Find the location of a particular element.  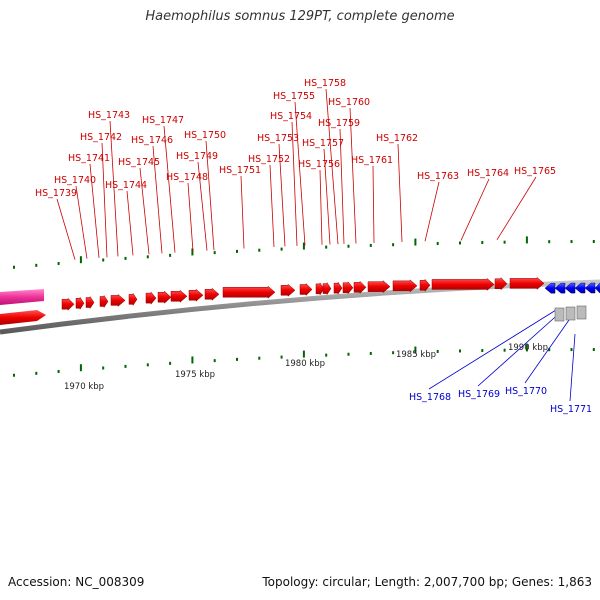

forward-gene-label: HS_1764 is located at coordinates (488, 173).